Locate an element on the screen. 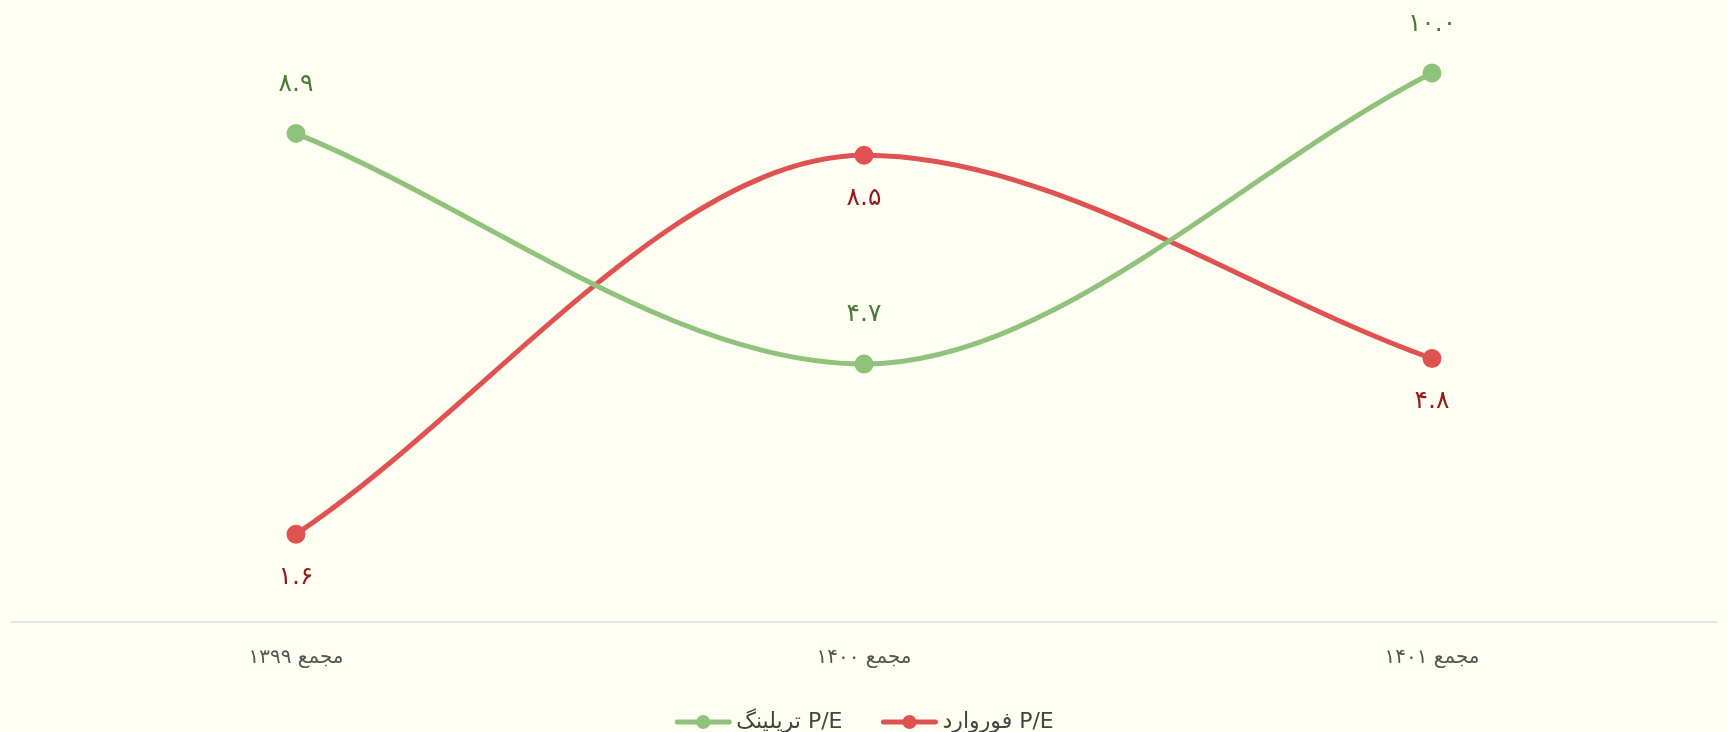 This screenshot has width=1728, height=732. x-tick-label: مجمع ۱۴۰۱ is located at coordinates (1432, 656).